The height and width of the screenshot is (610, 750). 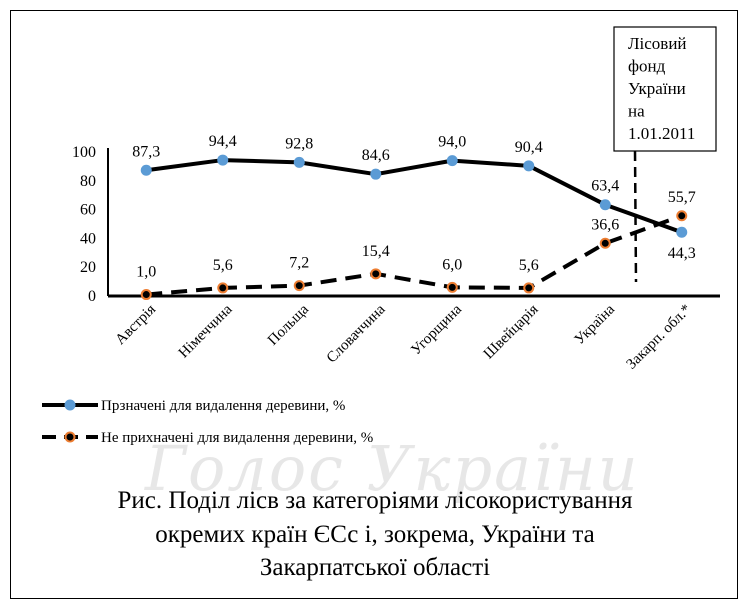 I want to click on y-tick-label: 100, so click(x=84, y=152).